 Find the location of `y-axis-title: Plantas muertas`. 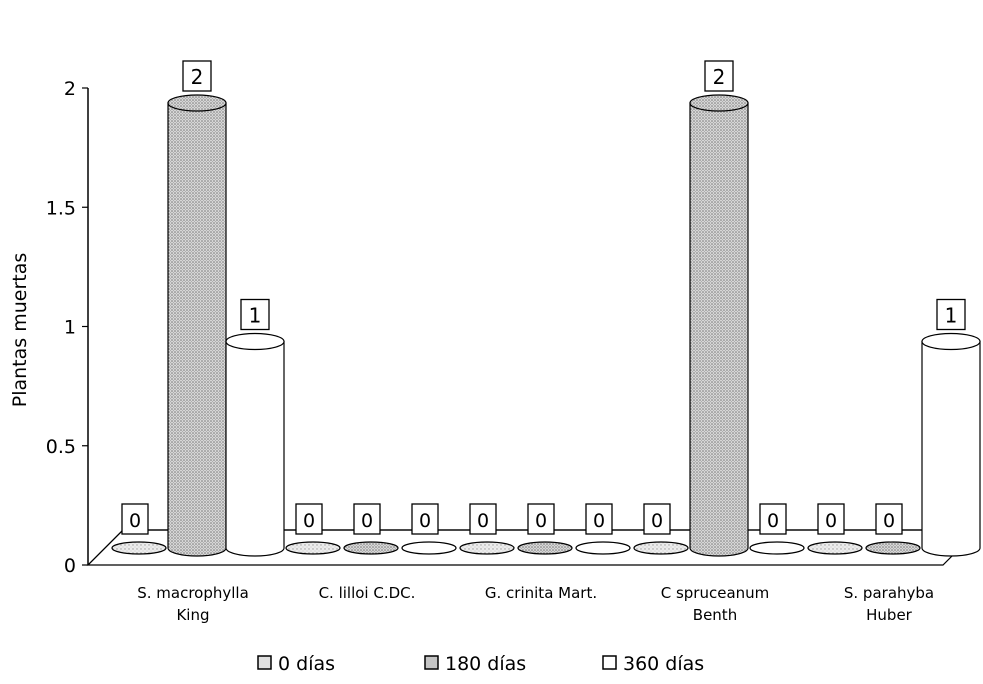

y-axis-title: Plantas muertas is located at coordinates (20, 330).